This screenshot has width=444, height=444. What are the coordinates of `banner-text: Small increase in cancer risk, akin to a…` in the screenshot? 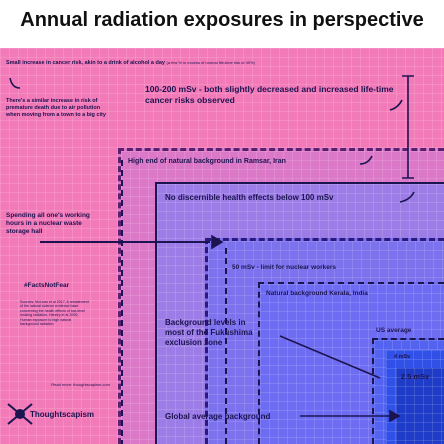 It's located at (85, 63).